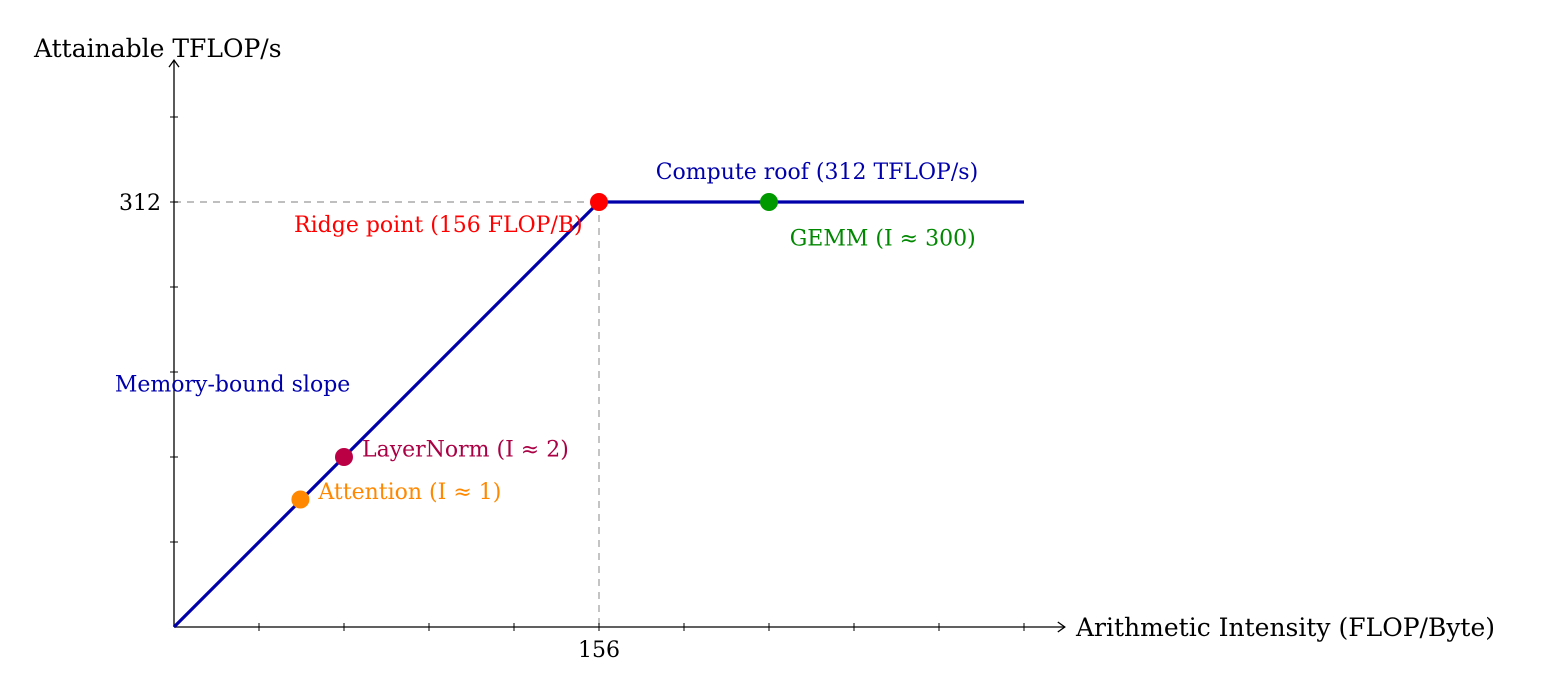 The image size is (1568, 690). I want to click on x-tick-label-0: 156, so click(599, 650).